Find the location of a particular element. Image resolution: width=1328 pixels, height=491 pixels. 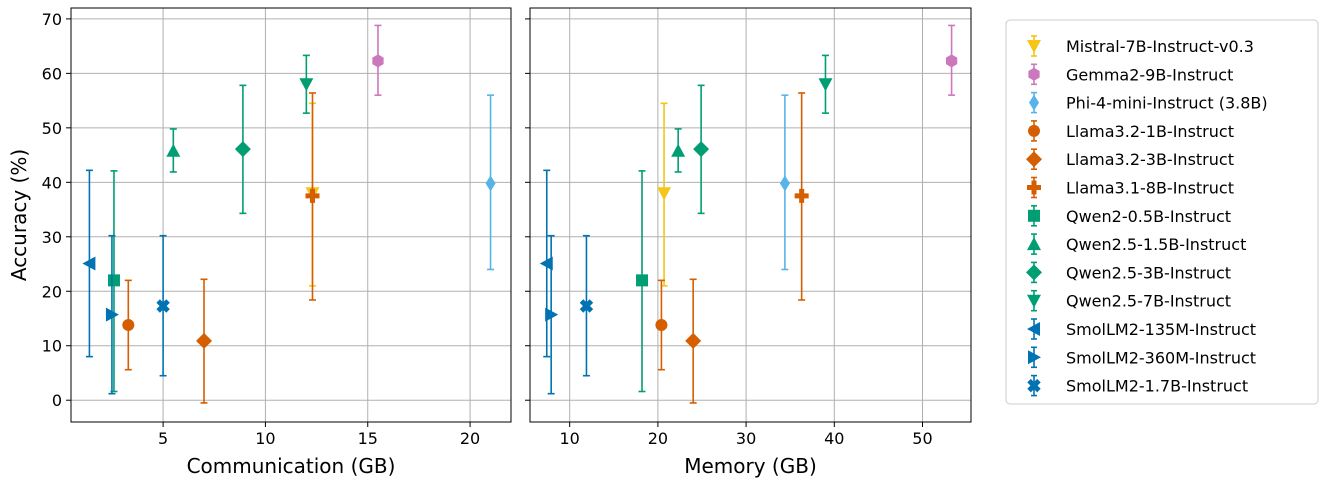

y-tick-label: 30 is located at coordinates (52, 237).